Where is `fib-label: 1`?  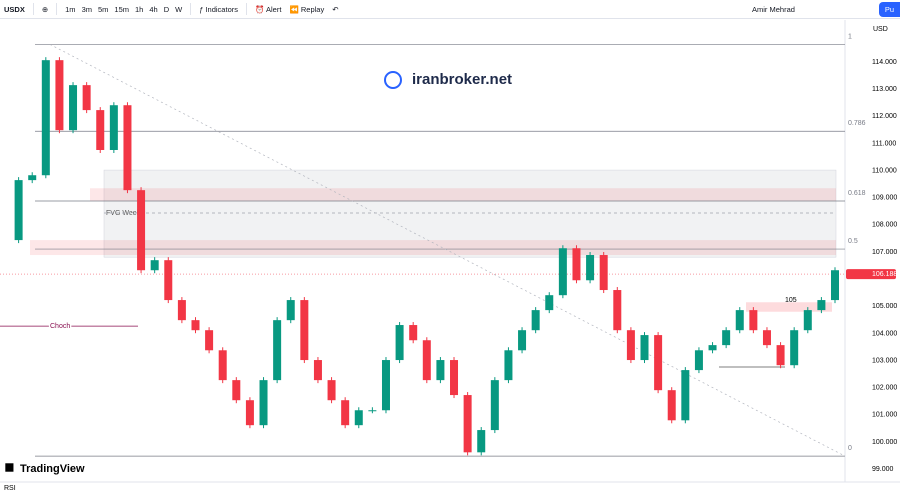 fib-label: 1 is located at coordinates (850, 36).